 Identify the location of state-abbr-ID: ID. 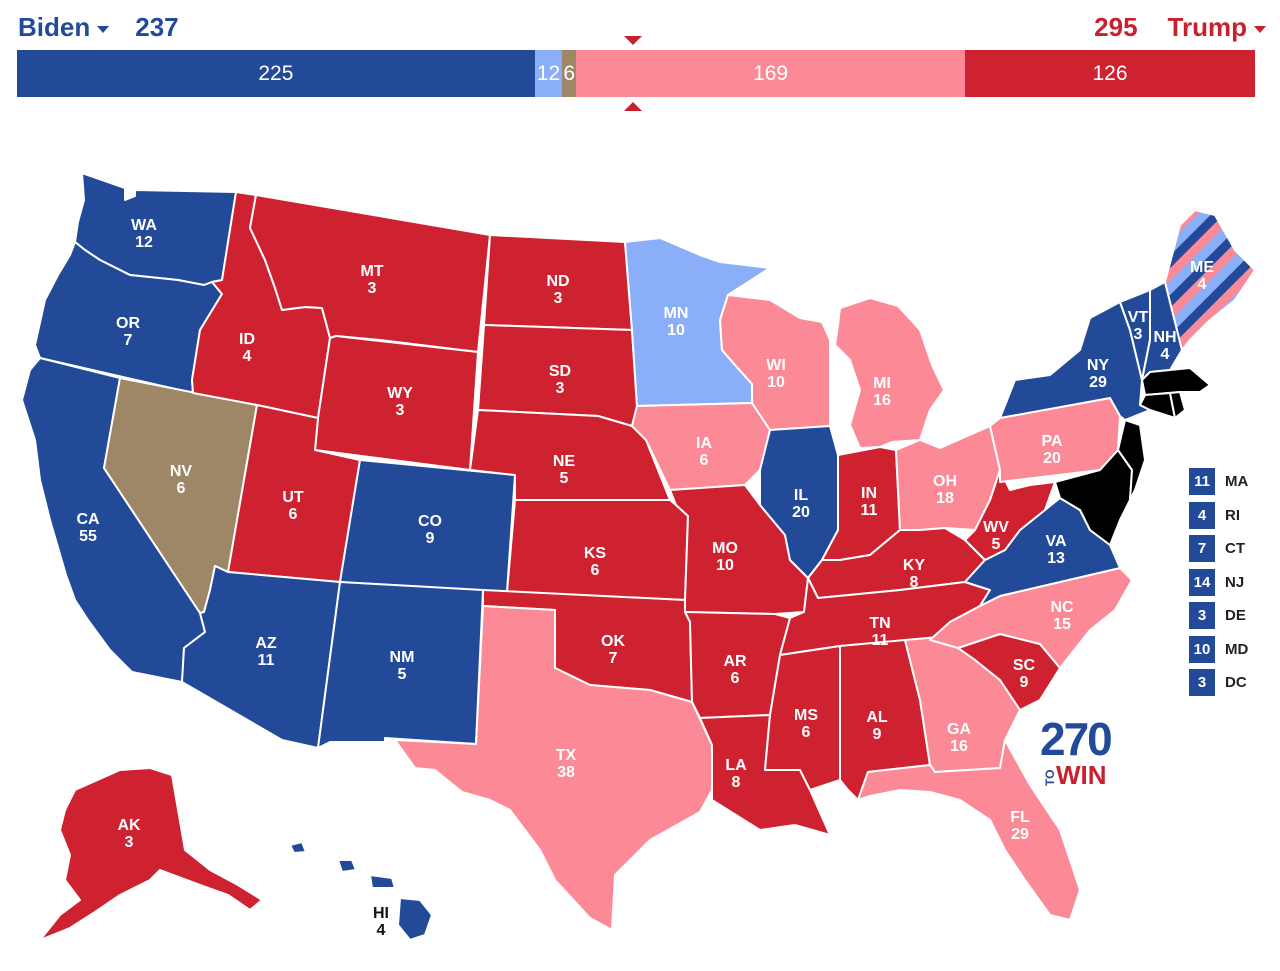
(247, 339).